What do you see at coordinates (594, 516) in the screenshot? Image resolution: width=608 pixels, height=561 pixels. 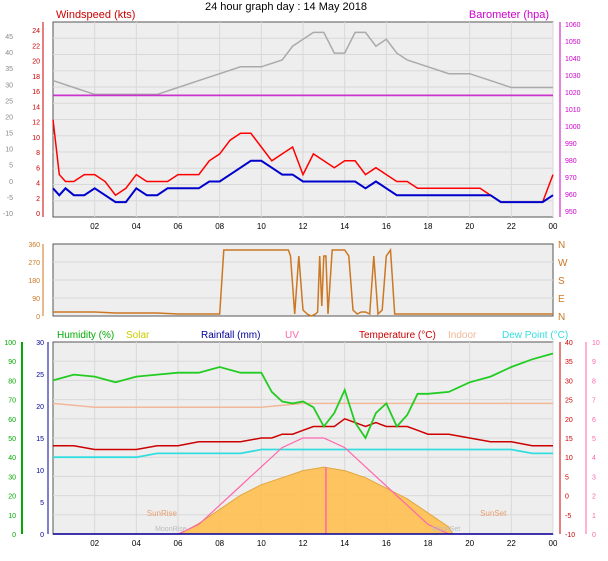 I see `uv-tick-label: 1` at bounding box center [594, 516].